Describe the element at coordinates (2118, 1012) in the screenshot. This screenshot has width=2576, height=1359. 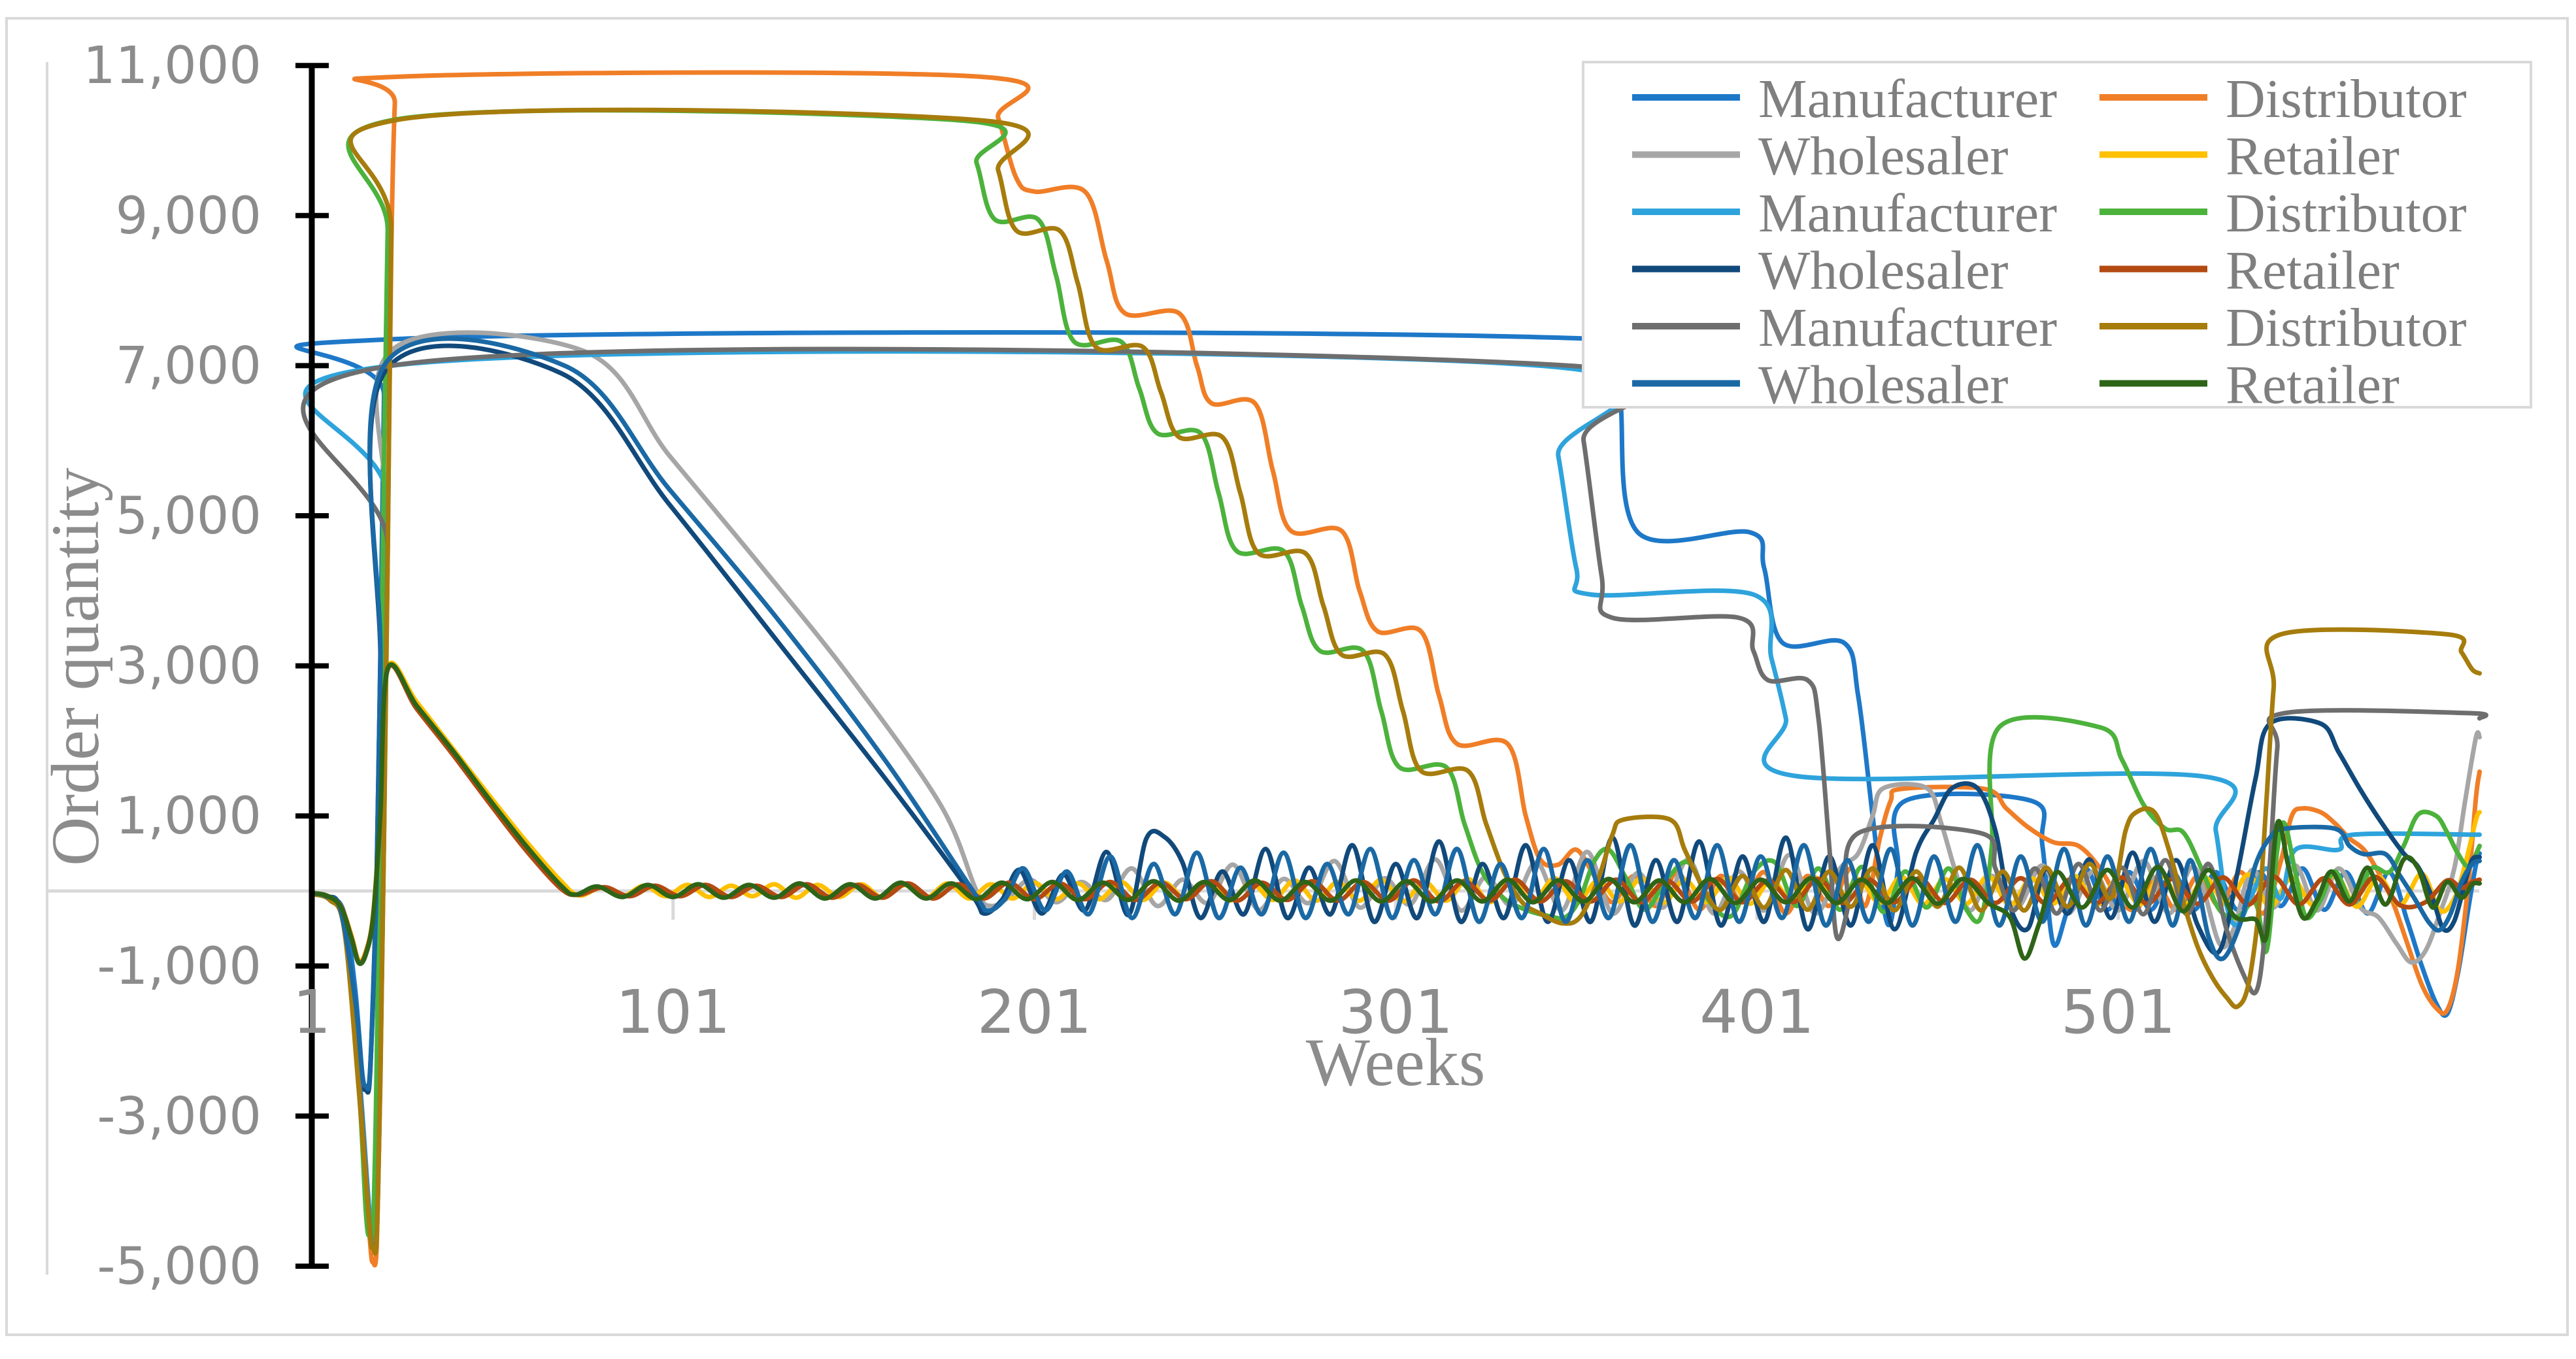
I see `x-tick-label: 501` at that location.